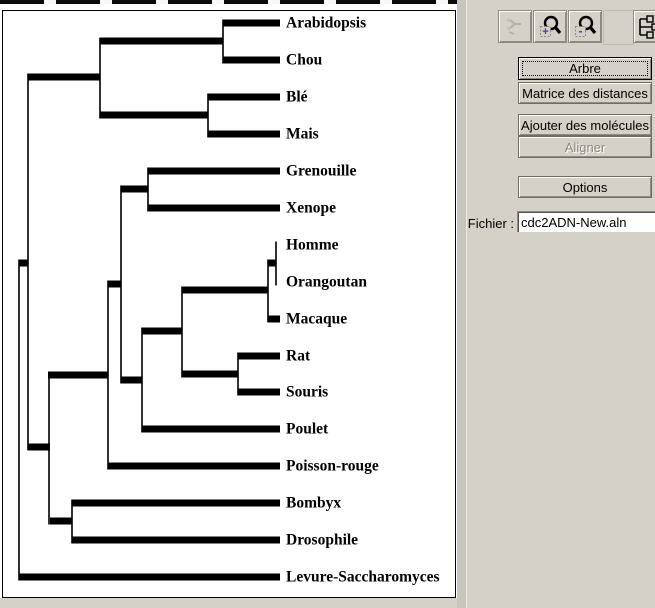  I want to click on matrice-des-distances-button: Matrice des distances, so click(585, 93).